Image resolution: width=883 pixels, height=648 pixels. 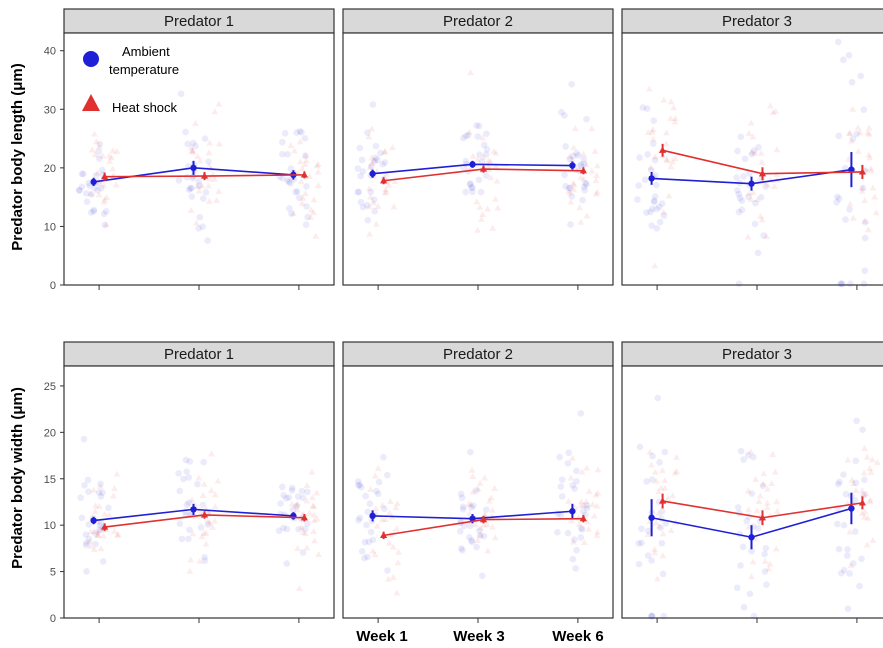 I want to click on strip-label: Predator 2, so click(x=478, y=21).